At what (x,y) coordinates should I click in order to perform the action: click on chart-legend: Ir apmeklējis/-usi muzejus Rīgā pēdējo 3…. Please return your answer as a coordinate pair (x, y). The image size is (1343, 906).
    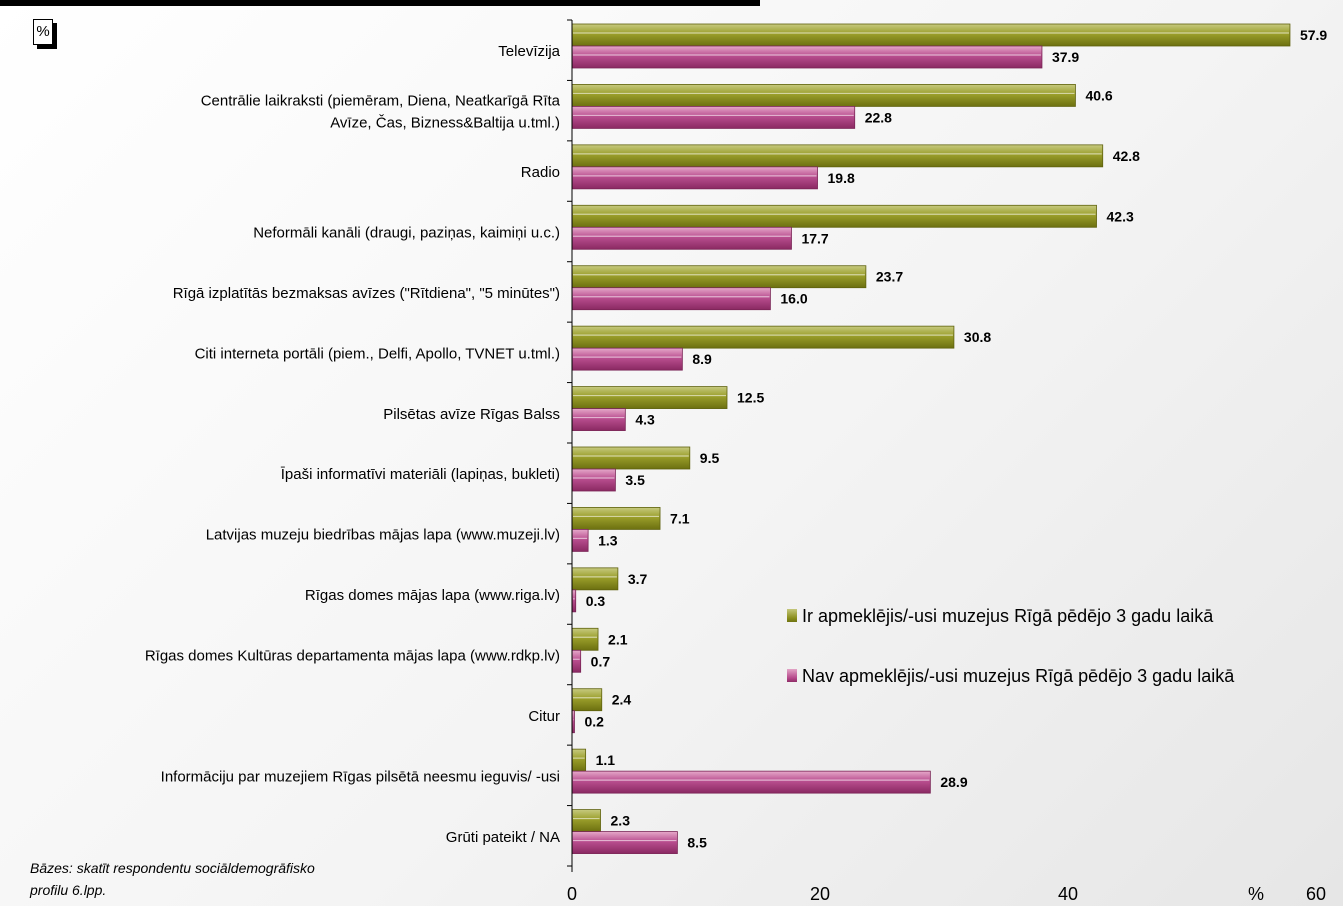
    Looking at the image, I should click on (1027, 646).